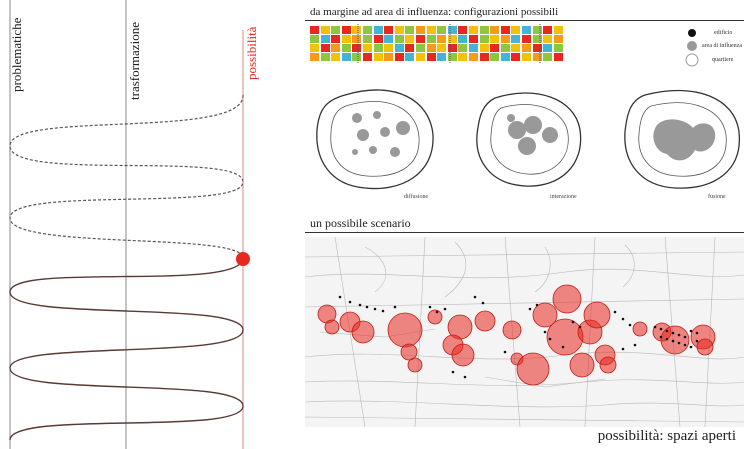  Describe the element at coordinates (524, 232) in the screenshot. I see `scenario-rule` at that location.